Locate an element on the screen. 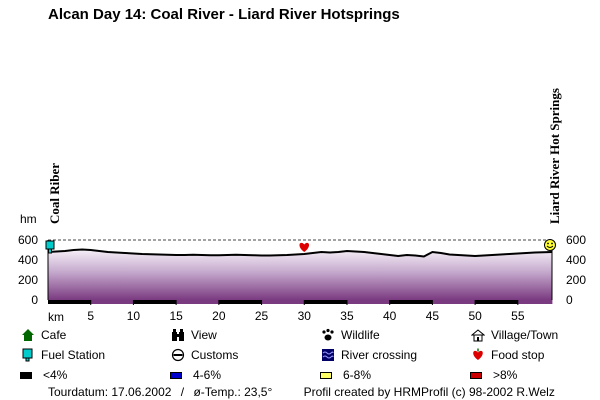 The height and width of the screenshot is (400, 600). smiley-icon is located at coordinates (550, 245).